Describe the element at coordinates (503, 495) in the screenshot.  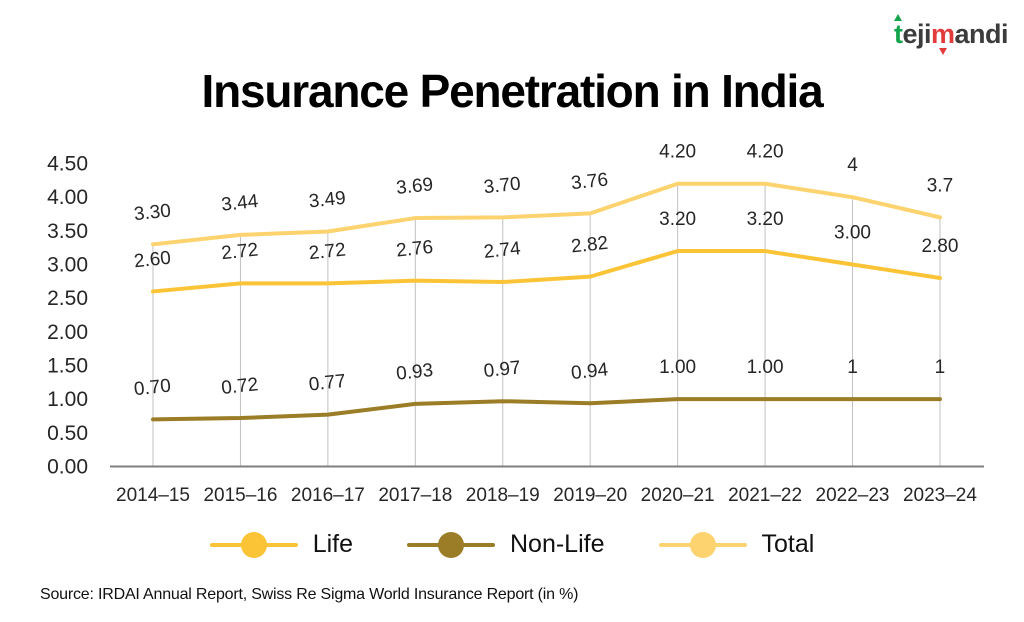
I see `svg-text: 2018–19` at that location.